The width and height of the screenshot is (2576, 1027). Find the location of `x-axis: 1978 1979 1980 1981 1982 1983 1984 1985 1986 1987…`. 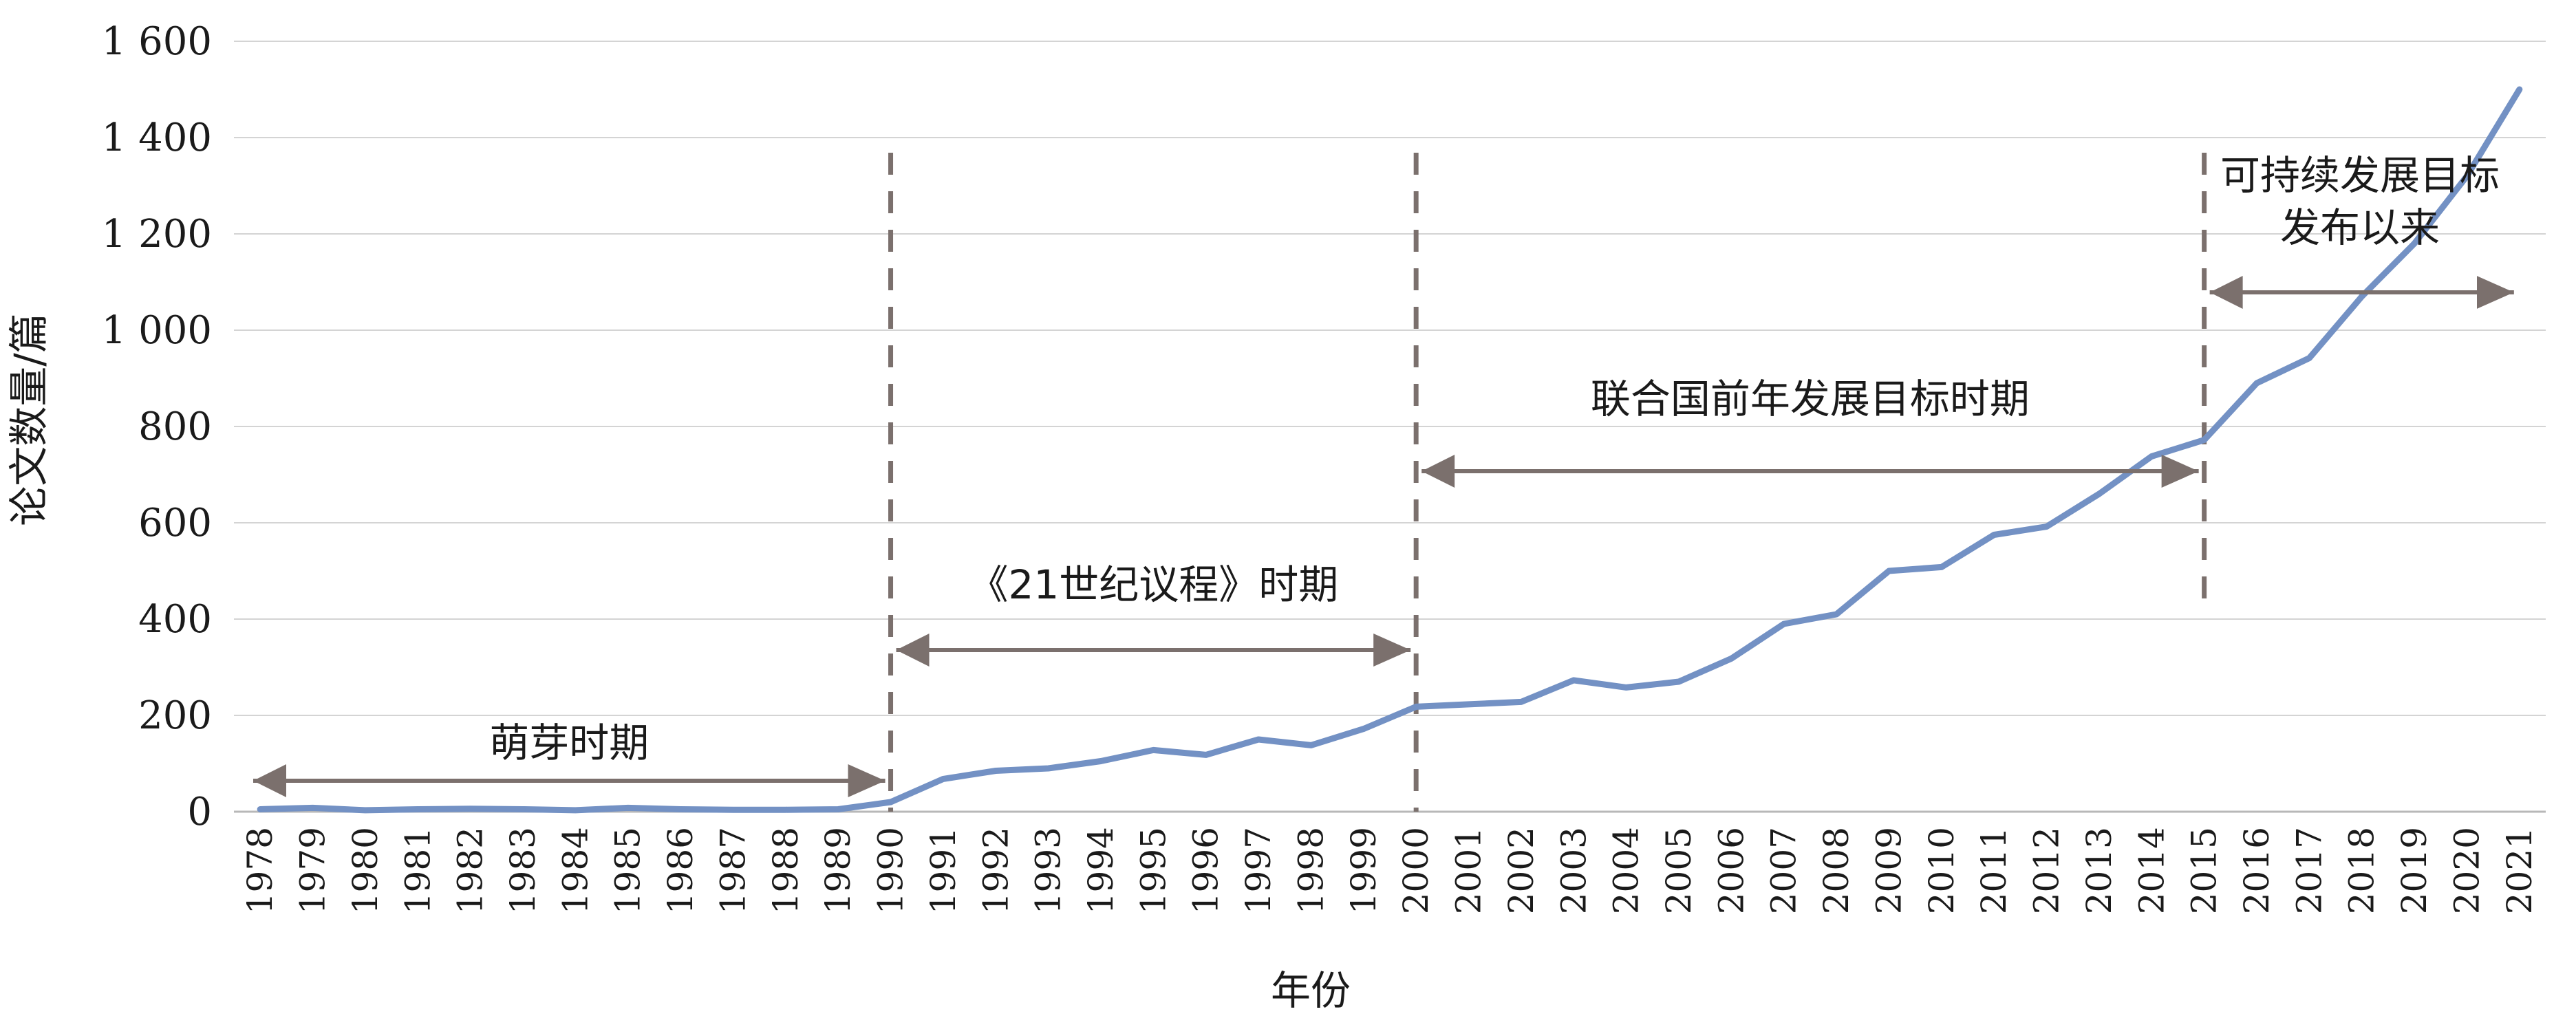

x-axis: 1978 1979 1980 1981 1982 1983 1984 1985 1986 1987… is located at coordinates (1390, 870).